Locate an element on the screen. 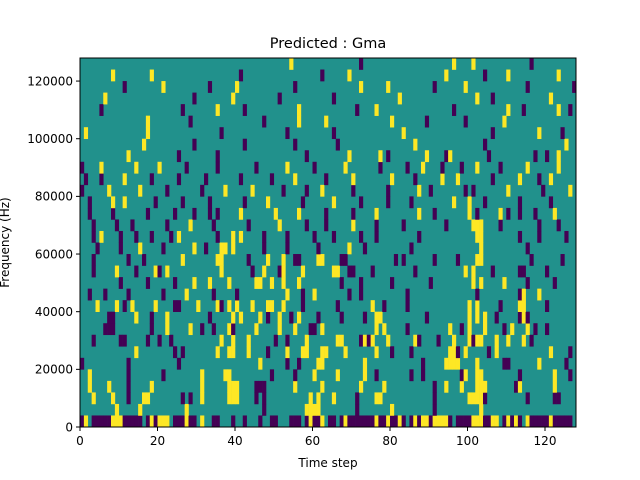 Image resolution: width=640 pixels, height=480 pixels. x-axis-label: Time step is located at coordinates (327, 463).